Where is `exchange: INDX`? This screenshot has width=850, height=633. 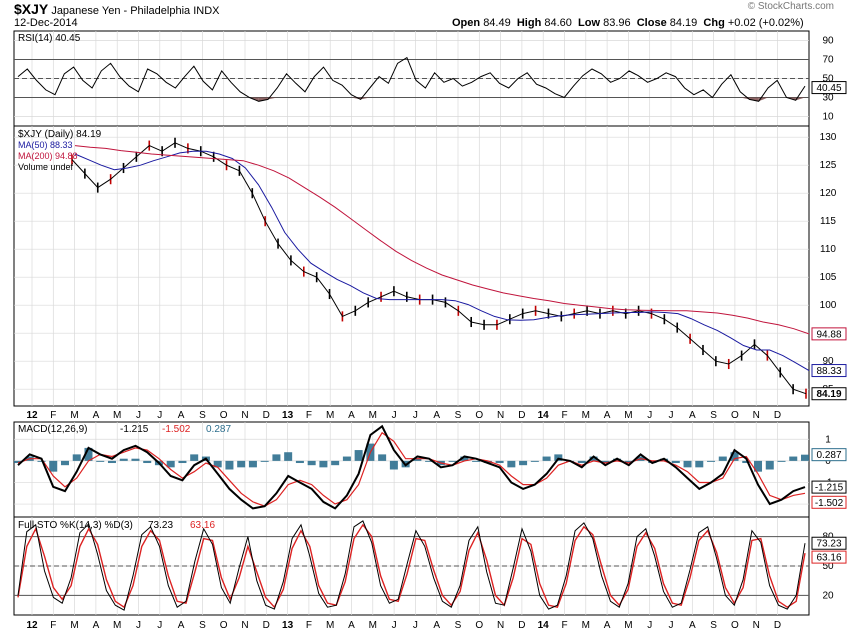 exchange: INDX is located at coordinates (206, 11).